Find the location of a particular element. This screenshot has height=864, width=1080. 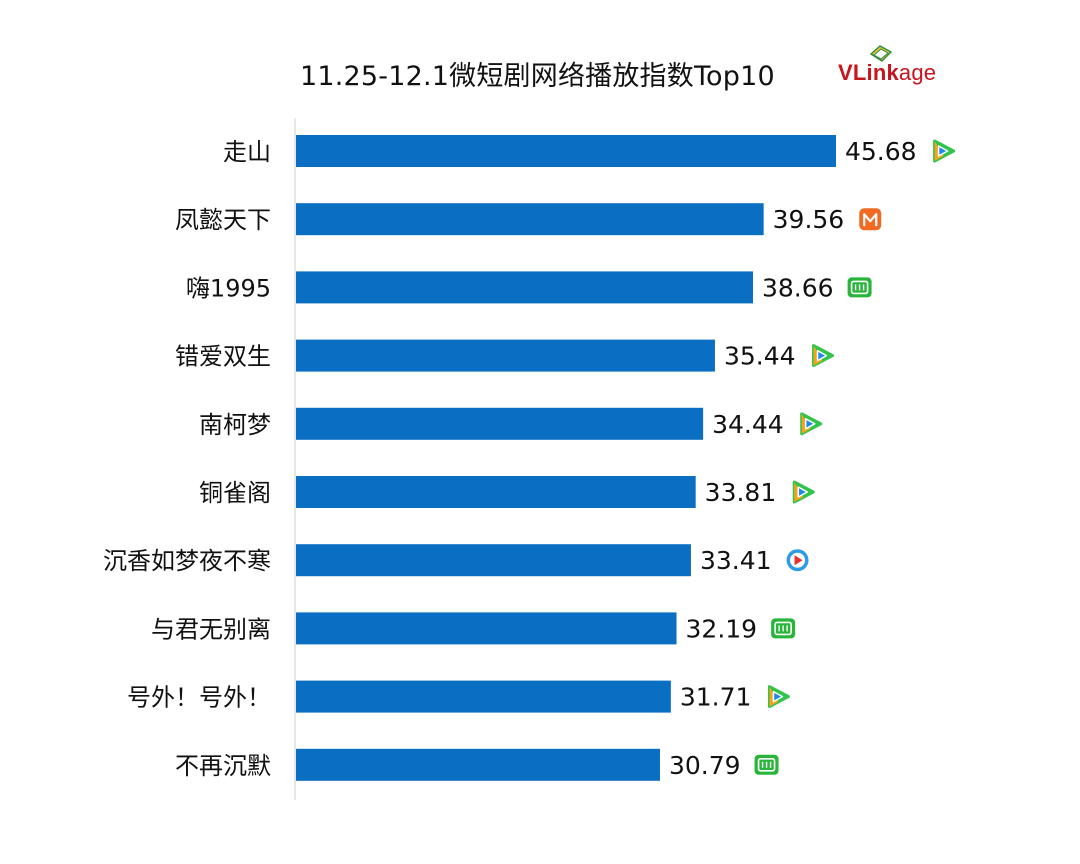

brand-age: age is located at coordinates (917, 72).